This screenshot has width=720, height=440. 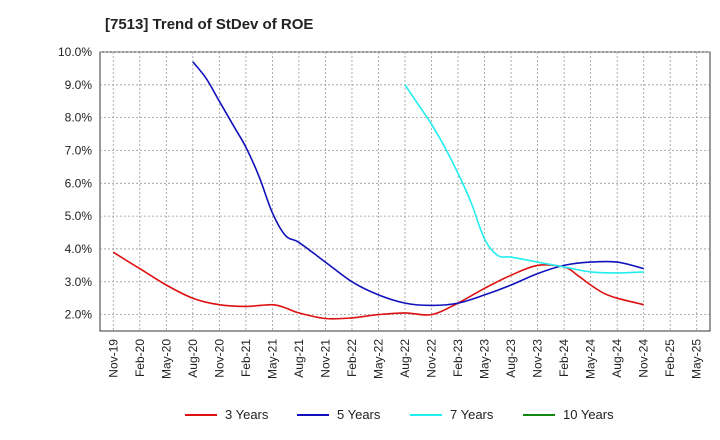 I want to click on x-tick-label: Nov-24, so click(x=644, y=358).